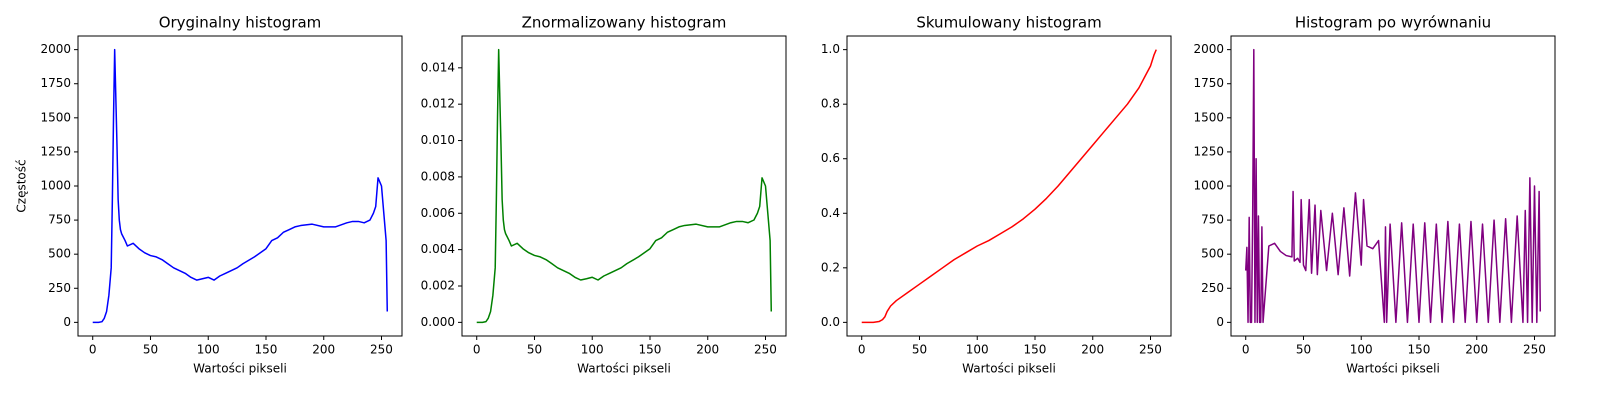 This screenshot has height=400, width=1600. Describe the element at coordinates (438, 286) in the screenshot. I see `y-tick-label: 0.002` at that location.